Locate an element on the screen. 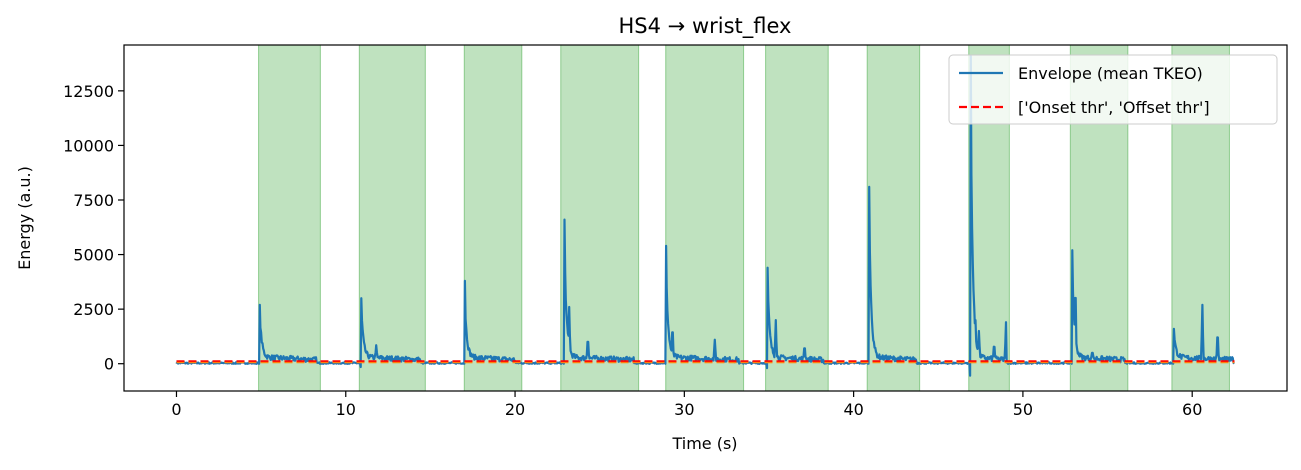 This screenshot has width=1301, height=470. y-tick-label-12500: 12500 is located at coordinates (88, 91).